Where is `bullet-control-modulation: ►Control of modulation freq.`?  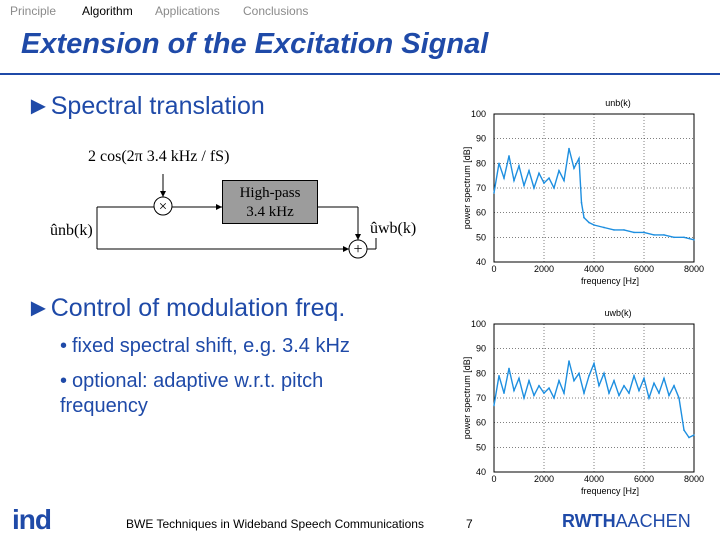 bullet-control-modulation: ►Control of modulation freq. is located at coordinates (185, 308).